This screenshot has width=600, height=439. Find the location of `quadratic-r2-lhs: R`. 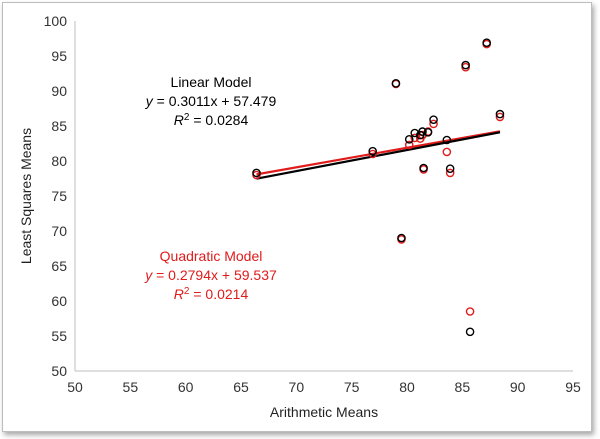

quadratic-r2-lhs: R is located at coordinates (179, 294).